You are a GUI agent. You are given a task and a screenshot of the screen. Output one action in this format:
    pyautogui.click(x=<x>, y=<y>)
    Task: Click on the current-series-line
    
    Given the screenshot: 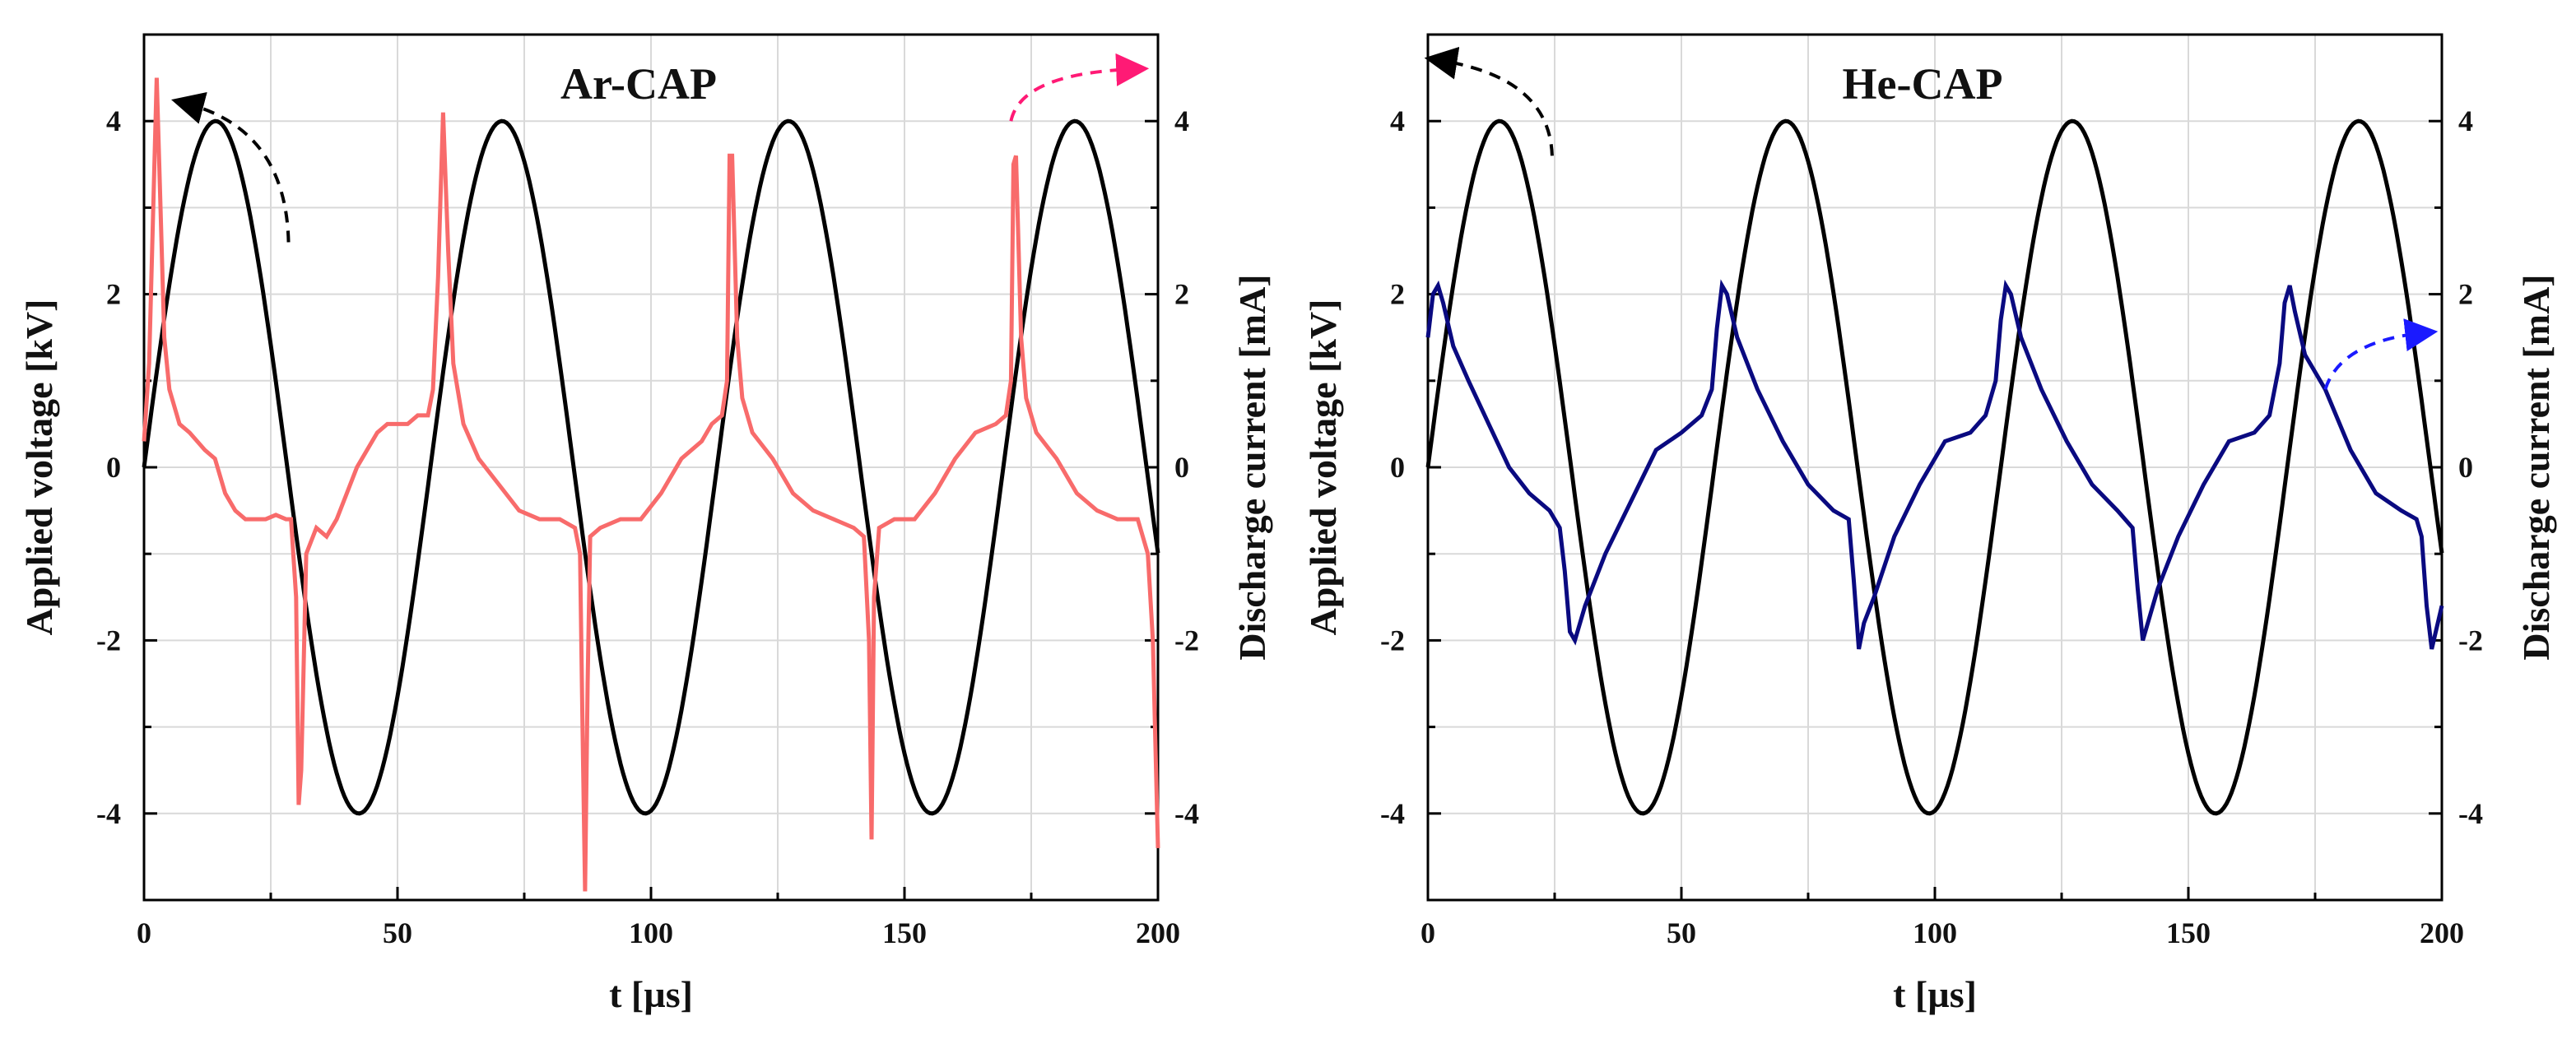 What is the action you would take?
    pyautogui.click(x=1934, y=464)
    